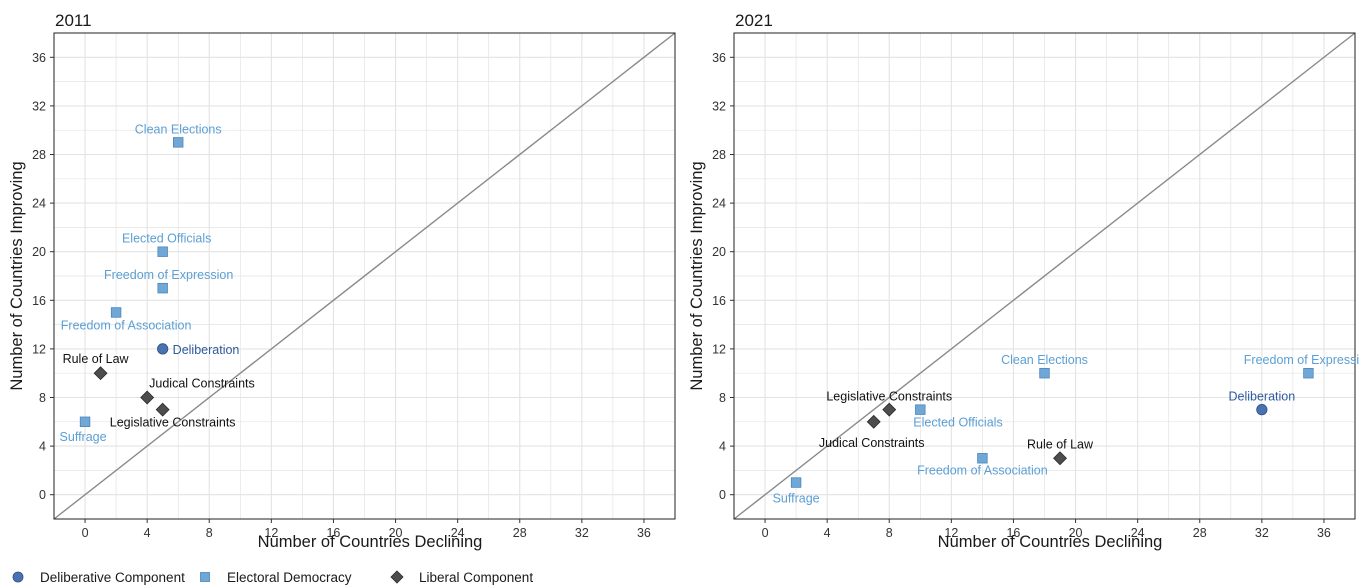 The image size is (1359, 587). Describe the element at coordinates (271, 533) in the screenshot. I see `x-tick-label: 12` at that location.